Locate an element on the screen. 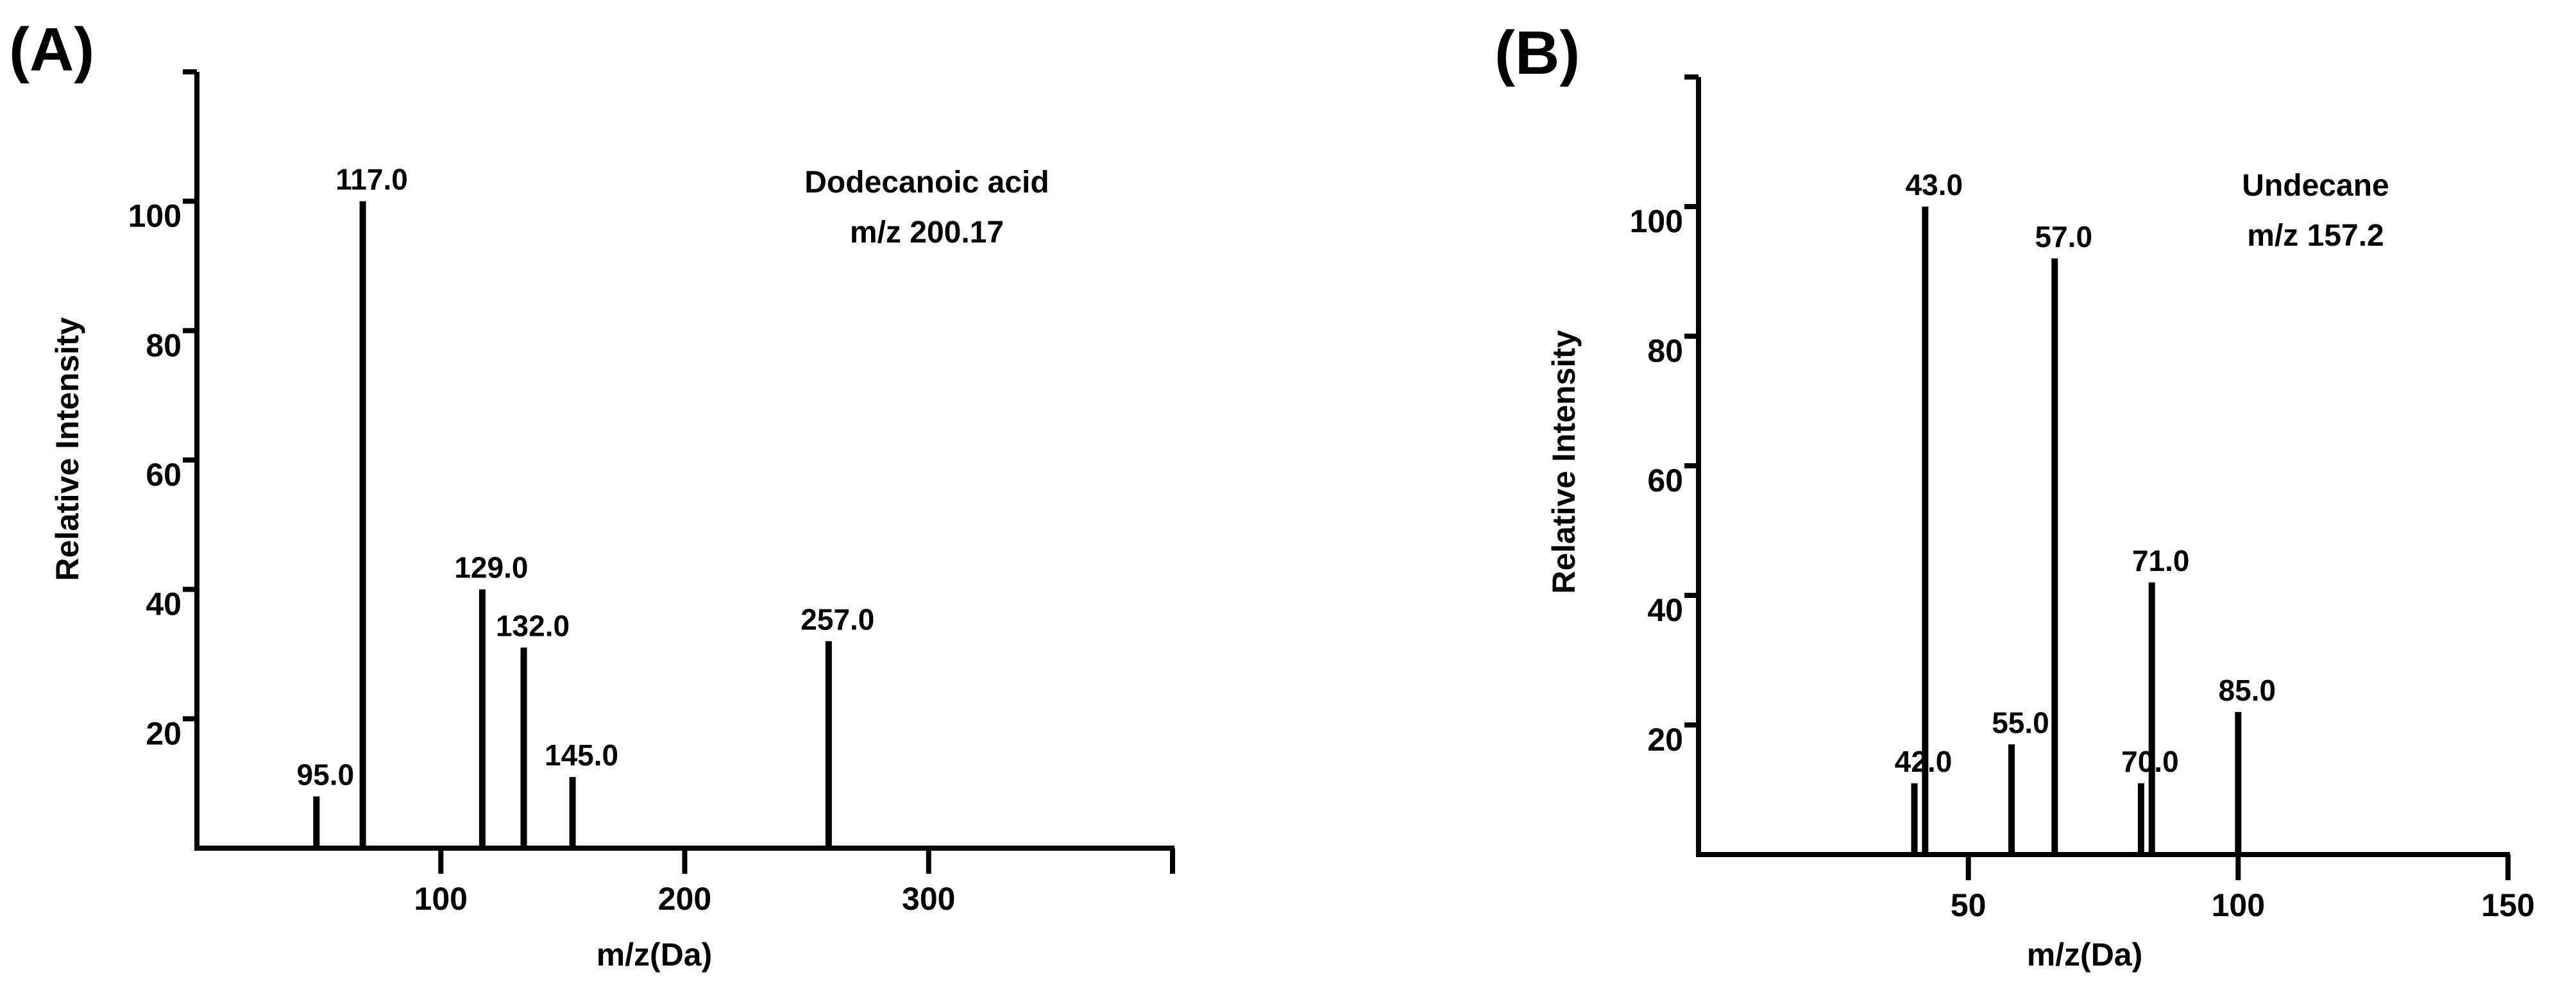 The height and width of the screenshot is (988, 2576). panel-b-compound-name: Undecane is located at coordinates (2315, 186).